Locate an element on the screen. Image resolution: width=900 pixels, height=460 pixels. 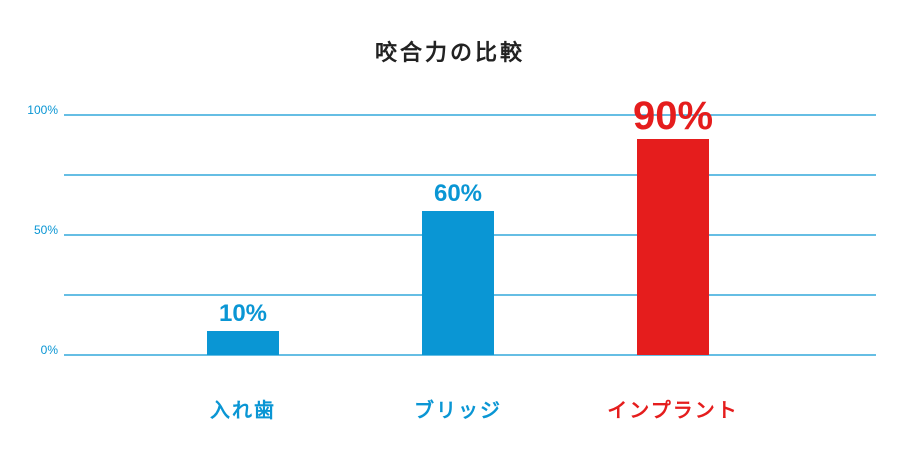
value-label-2: 60% is located at coordinates (458, 193).